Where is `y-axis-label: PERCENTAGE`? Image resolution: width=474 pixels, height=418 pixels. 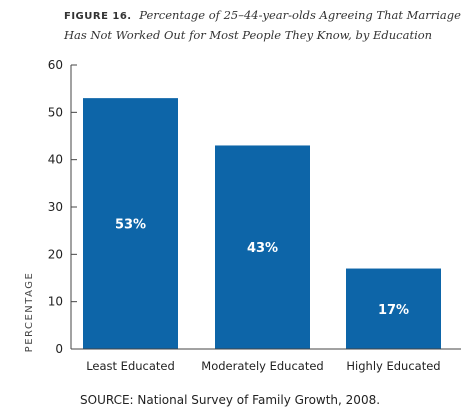 y-axis-label: PERCENTAGE is located at coordinates (29, 312).